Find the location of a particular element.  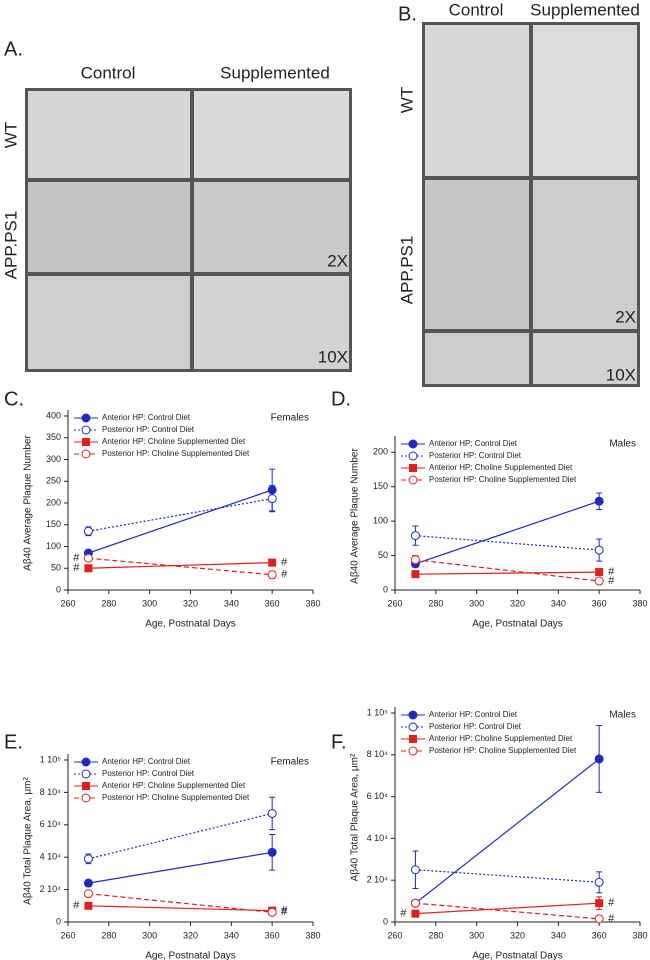

micrograph-grid-a is located at coordinates (188, 230).